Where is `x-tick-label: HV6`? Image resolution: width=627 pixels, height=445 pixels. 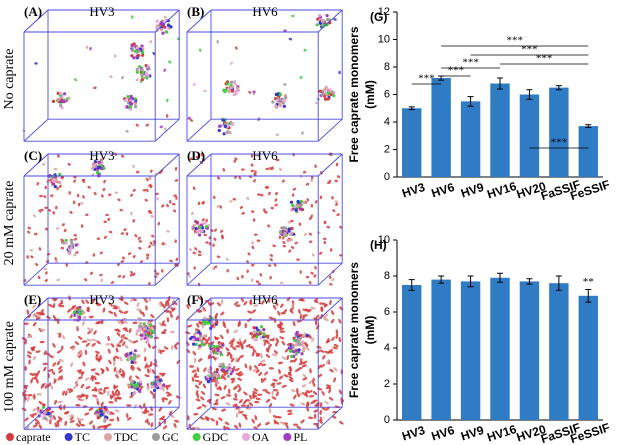
x-tick-label: HV6 is located at coordinates (443, 433).